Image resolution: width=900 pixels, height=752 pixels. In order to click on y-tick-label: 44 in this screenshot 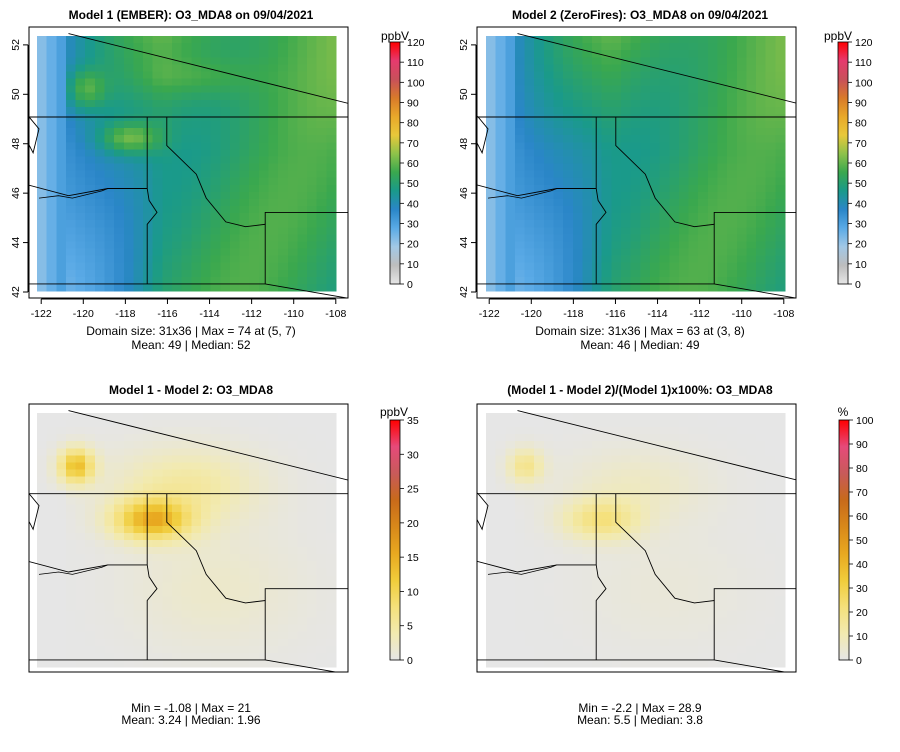, I will do `click(464, 243)`.